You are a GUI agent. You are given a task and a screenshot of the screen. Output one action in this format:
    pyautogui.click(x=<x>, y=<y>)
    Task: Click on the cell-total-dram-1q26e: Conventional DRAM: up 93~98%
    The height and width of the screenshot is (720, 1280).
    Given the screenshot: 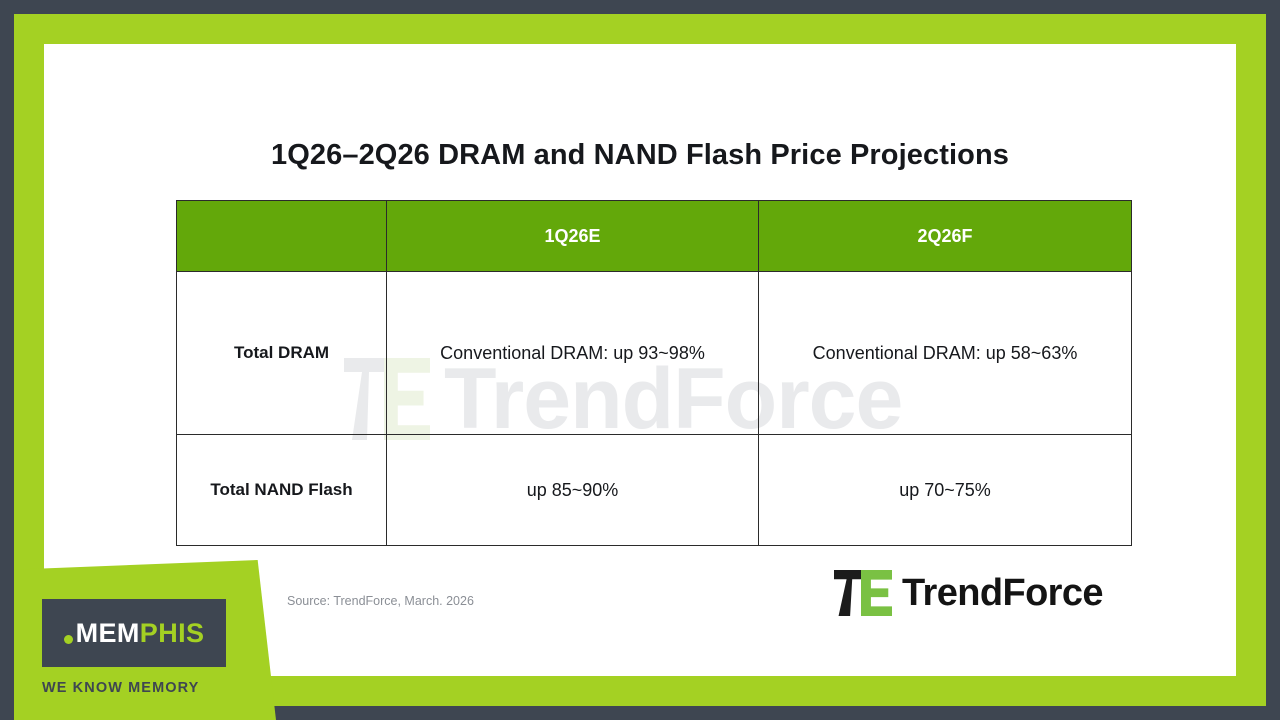 What is the action you would take?
    pyautogui.click(x=572, y=353)
    